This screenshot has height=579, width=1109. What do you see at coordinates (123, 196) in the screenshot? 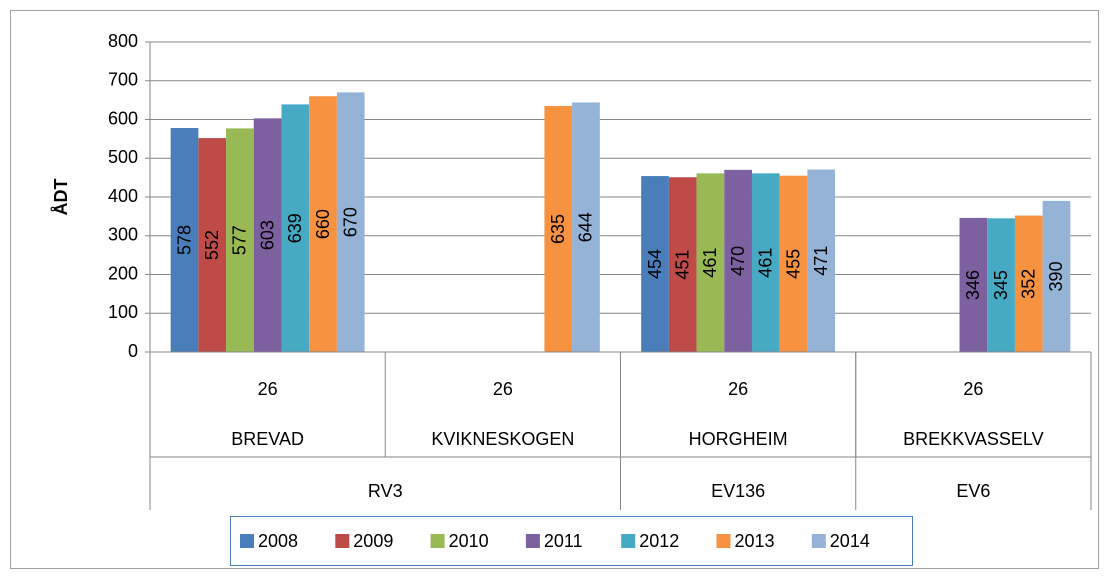
I see `y-tick-label: 400` at bounding box center [123, 196].